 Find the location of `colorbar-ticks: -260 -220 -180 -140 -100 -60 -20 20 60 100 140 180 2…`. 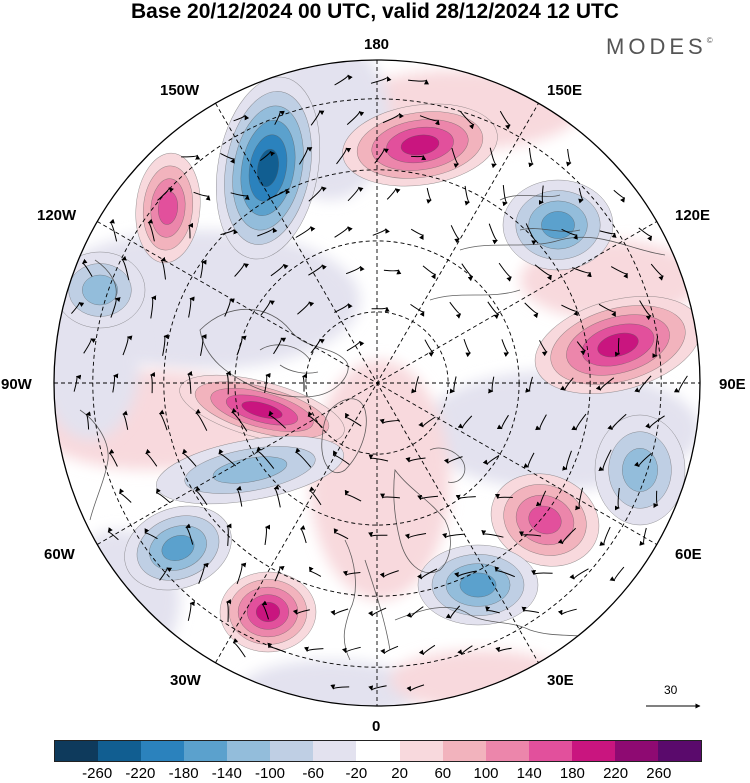

colorbar-ticks: -260 -220 -180 -140 -100 -60 -20 20 60 100 140 180 2… is located at coordinates (378, 774).